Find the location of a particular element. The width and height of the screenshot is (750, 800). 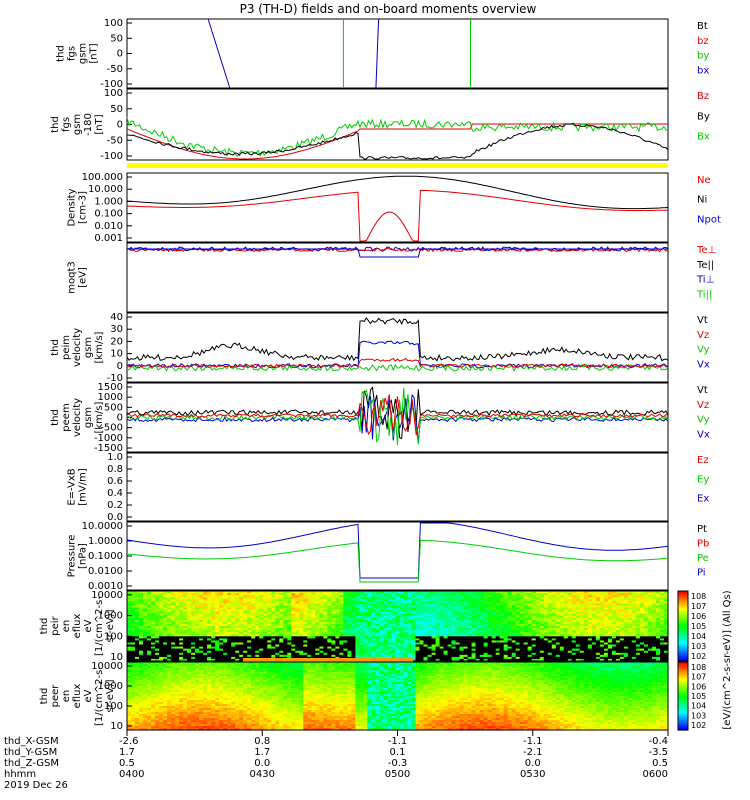

y-tick-label: 0 is located at coordinates (120, 54).